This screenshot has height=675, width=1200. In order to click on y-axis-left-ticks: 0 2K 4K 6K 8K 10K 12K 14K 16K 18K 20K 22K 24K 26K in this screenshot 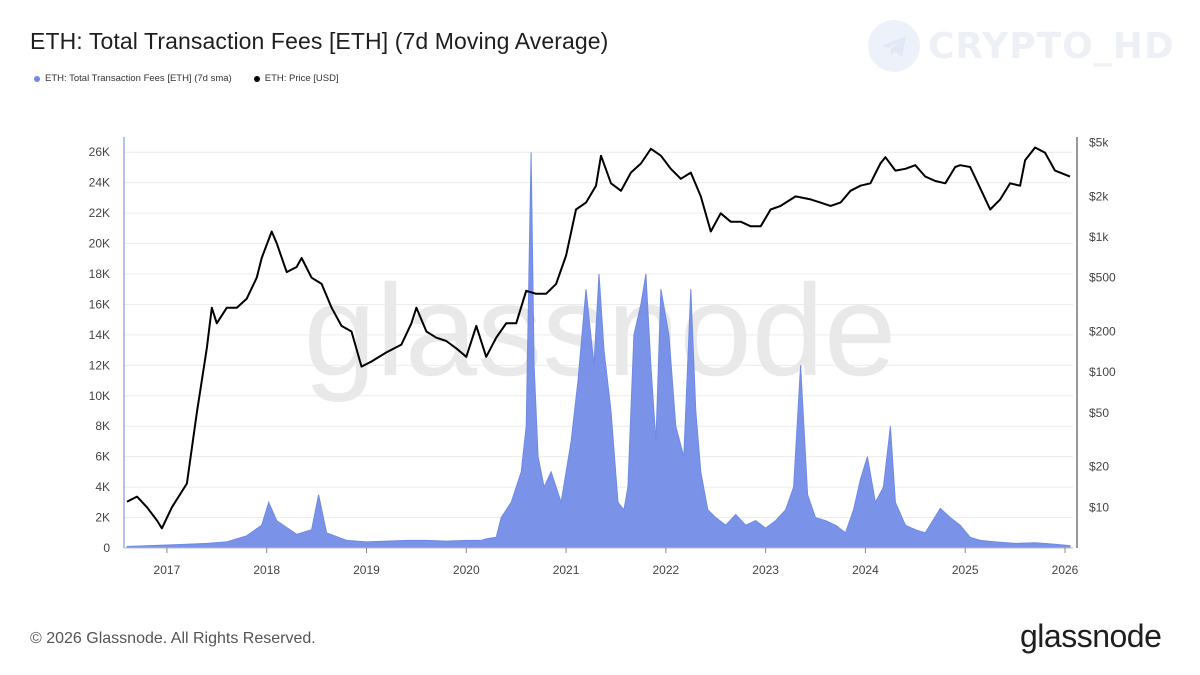, I will do `click(100, 350)`.